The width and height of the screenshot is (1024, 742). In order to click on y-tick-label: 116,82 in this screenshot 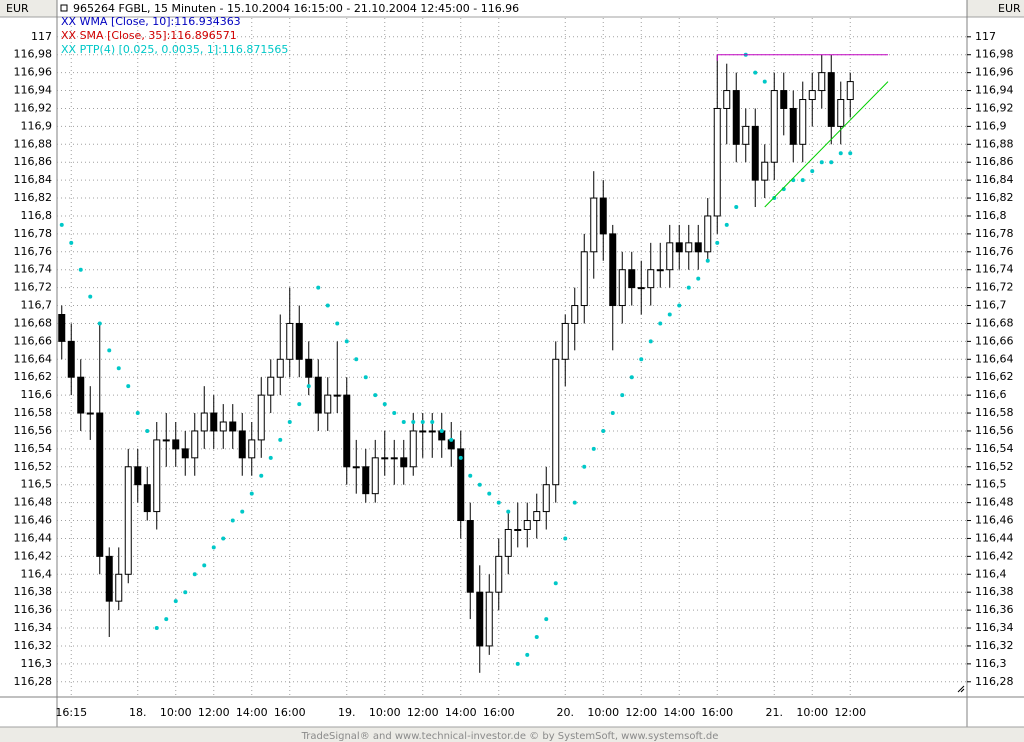, I will do `click(33, 197)`.